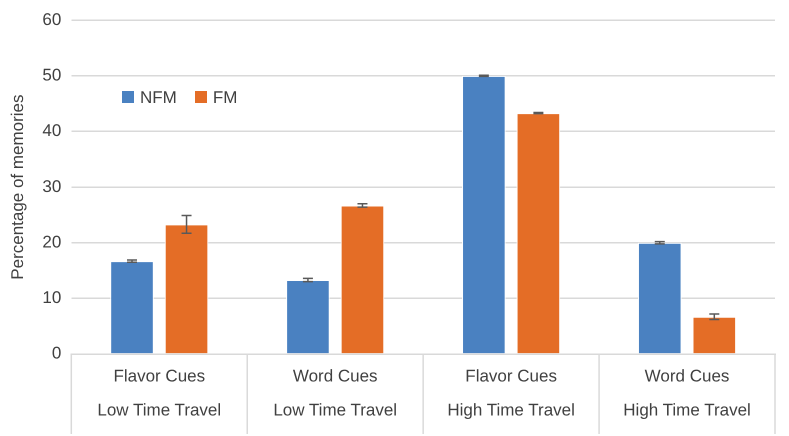  What do you see at coordinates (52, 130) in the screenshot?
I see `y-tick-label: 40` at bounding box center [52, 130].